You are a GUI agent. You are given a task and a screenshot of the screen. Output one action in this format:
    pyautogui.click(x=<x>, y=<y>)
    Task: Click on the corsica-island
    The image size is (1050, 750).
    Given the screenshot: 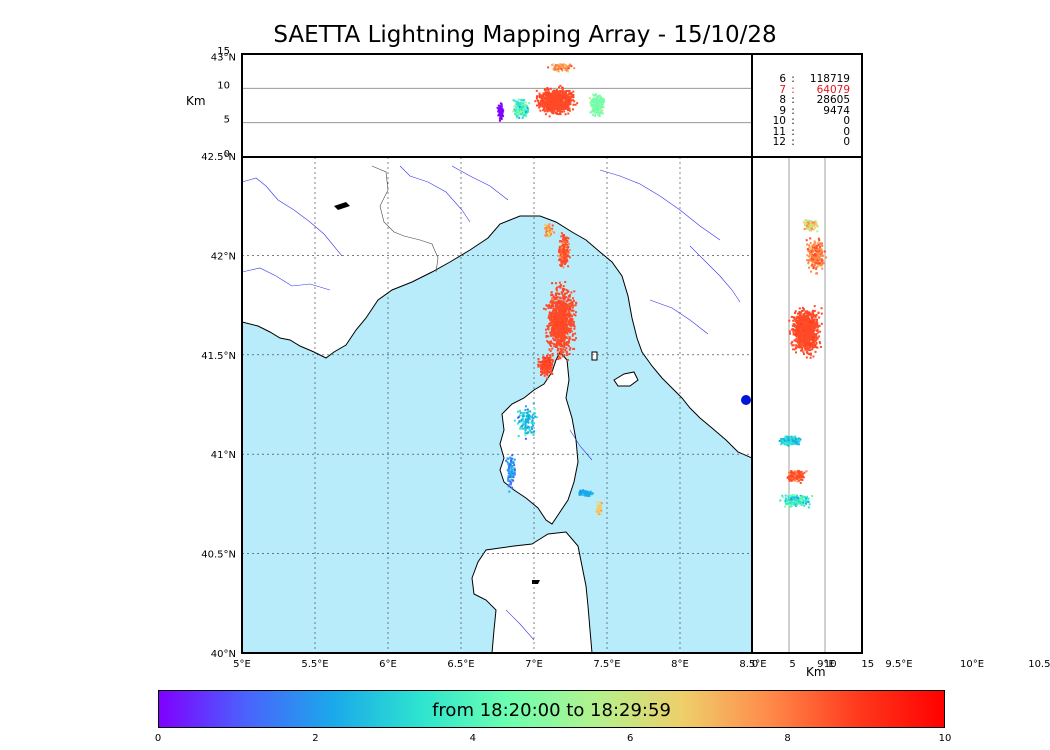 What is the action you would take?
    pyautogui.click(x=539, y=438)
    